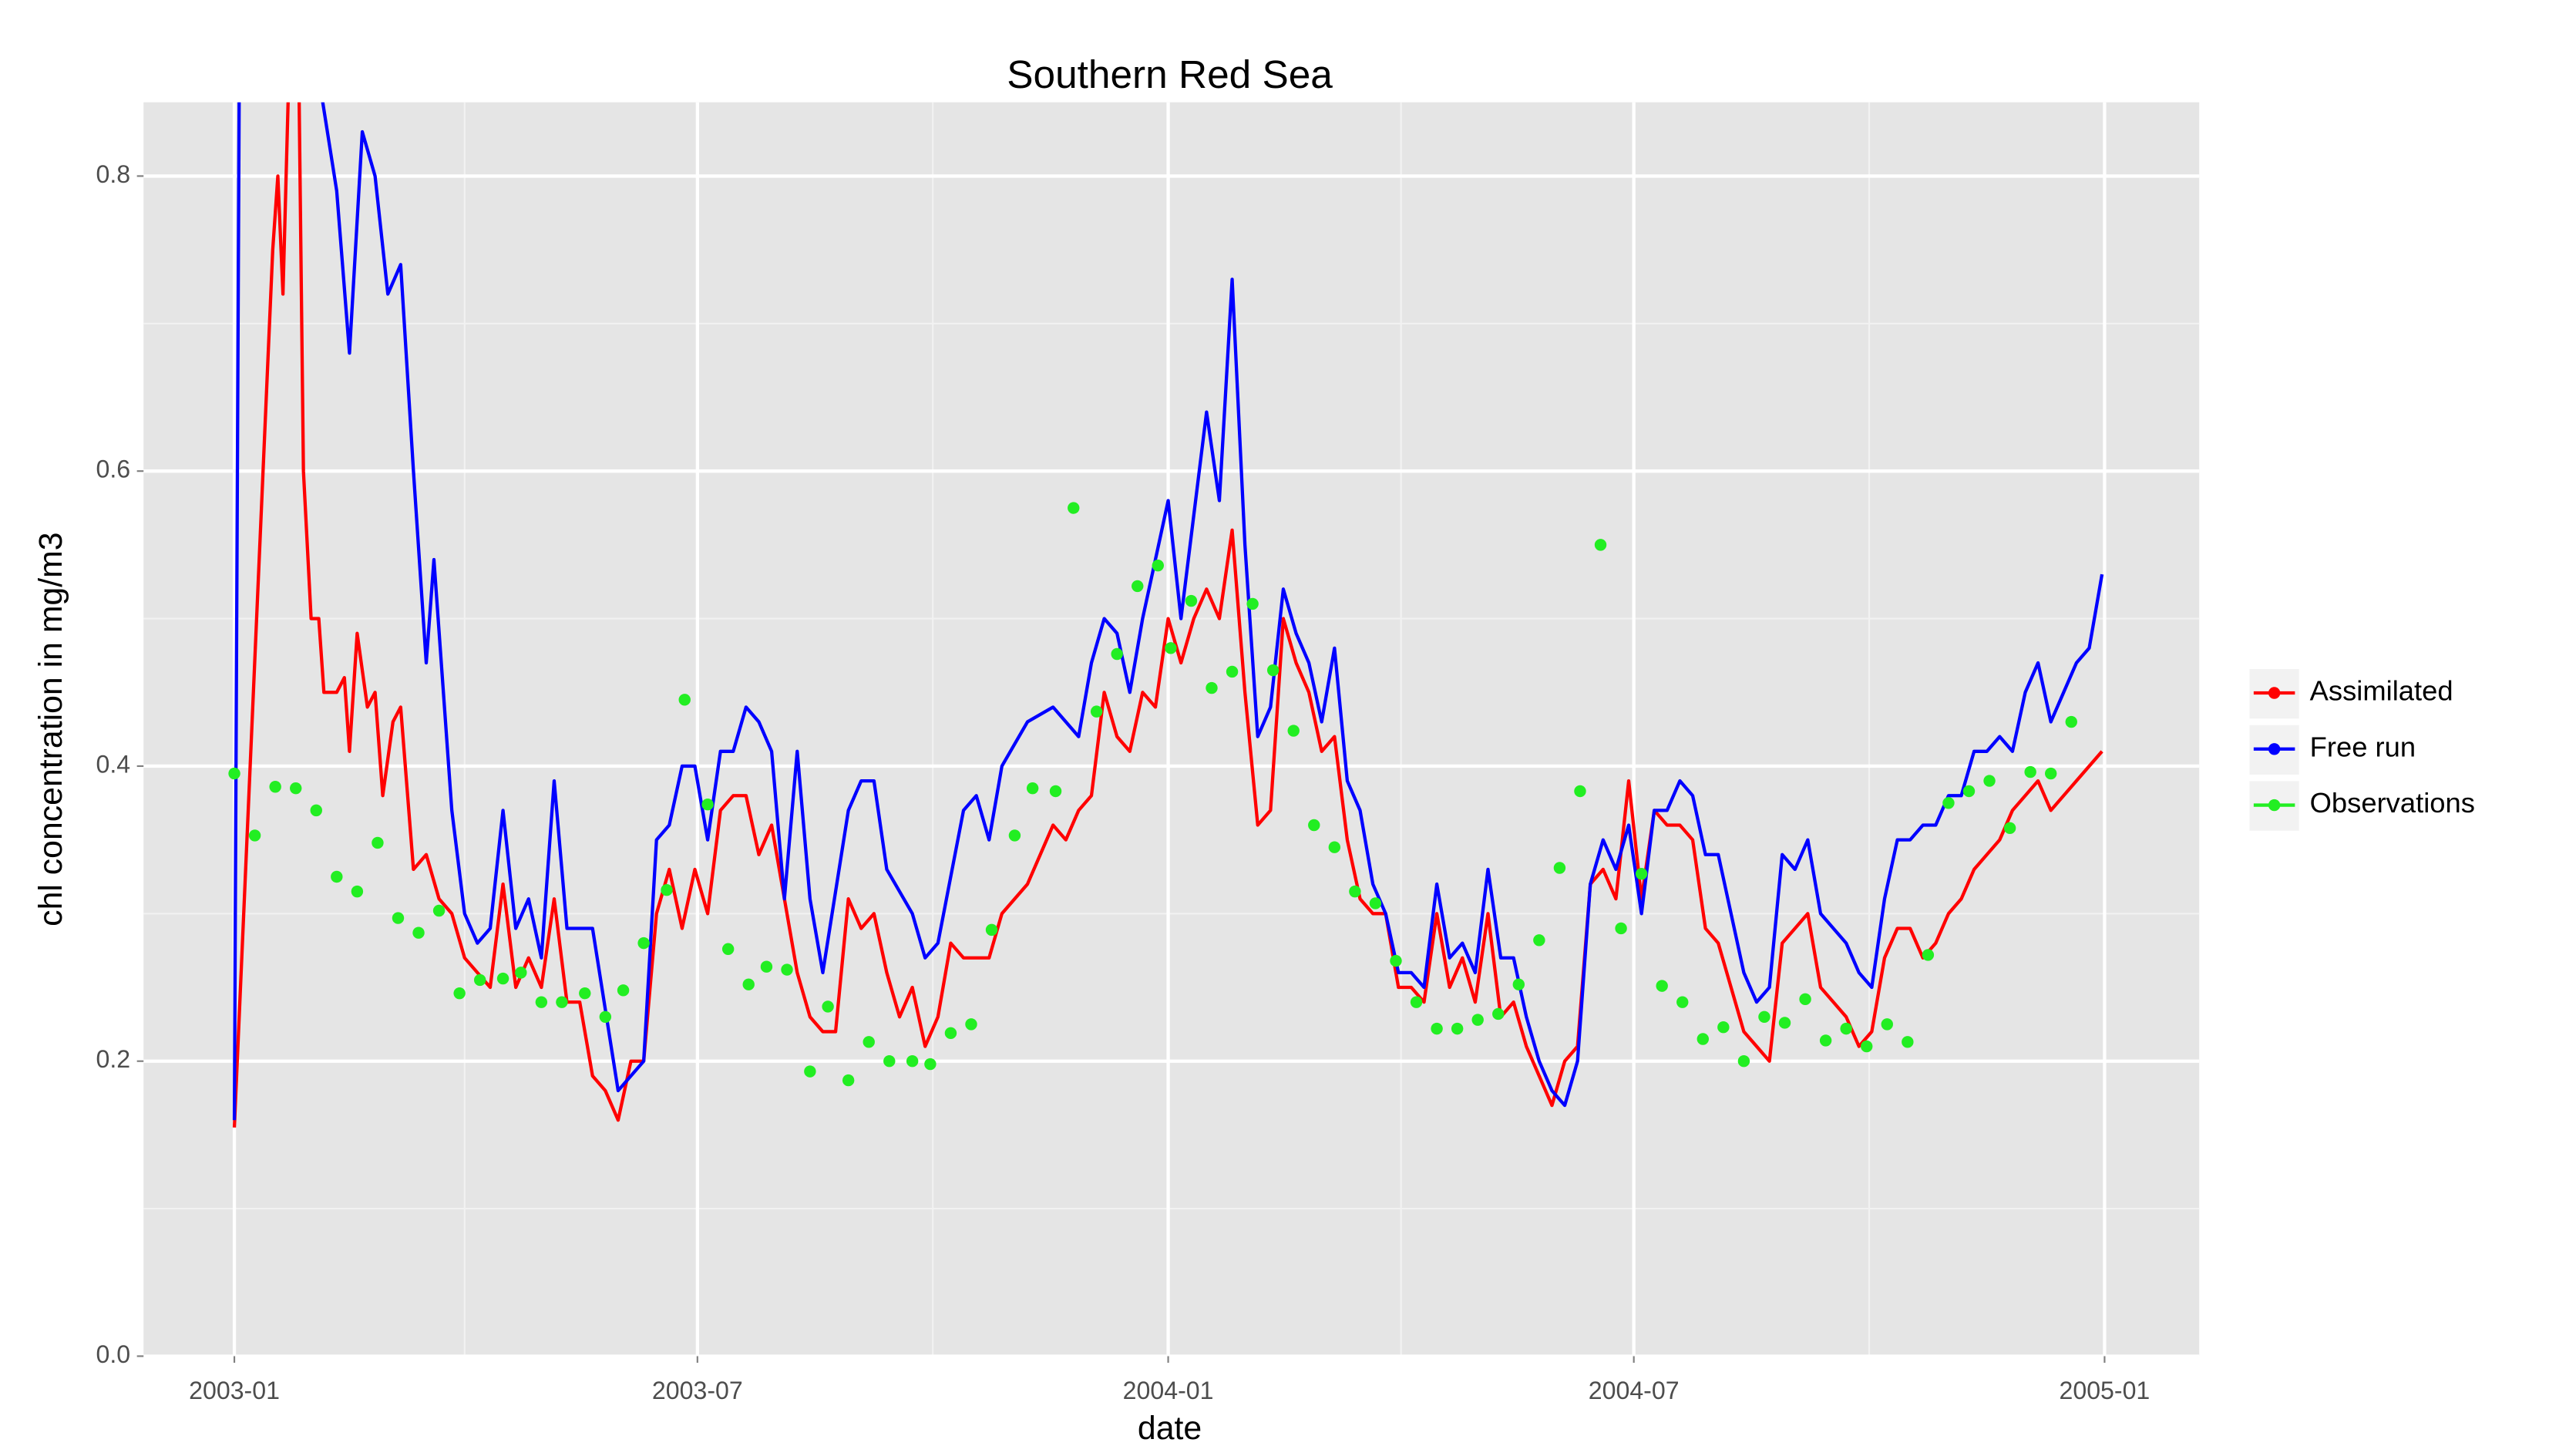 The image size is (2549, 1456). What do you see at coordinates (113, 1354) in the screenshot?
I see `y-tick-label: 0.0` at bounding box center [113, 1354].